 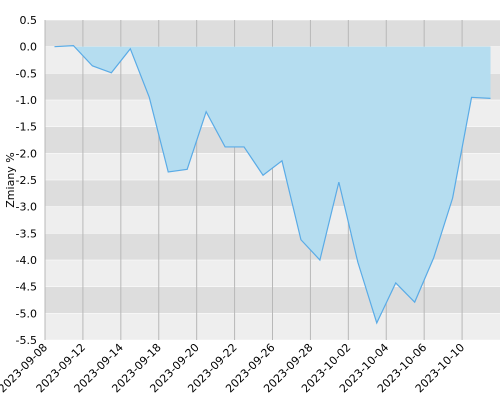 I want to click on y-tick-label: -3.0, so click(x=26, y=207).